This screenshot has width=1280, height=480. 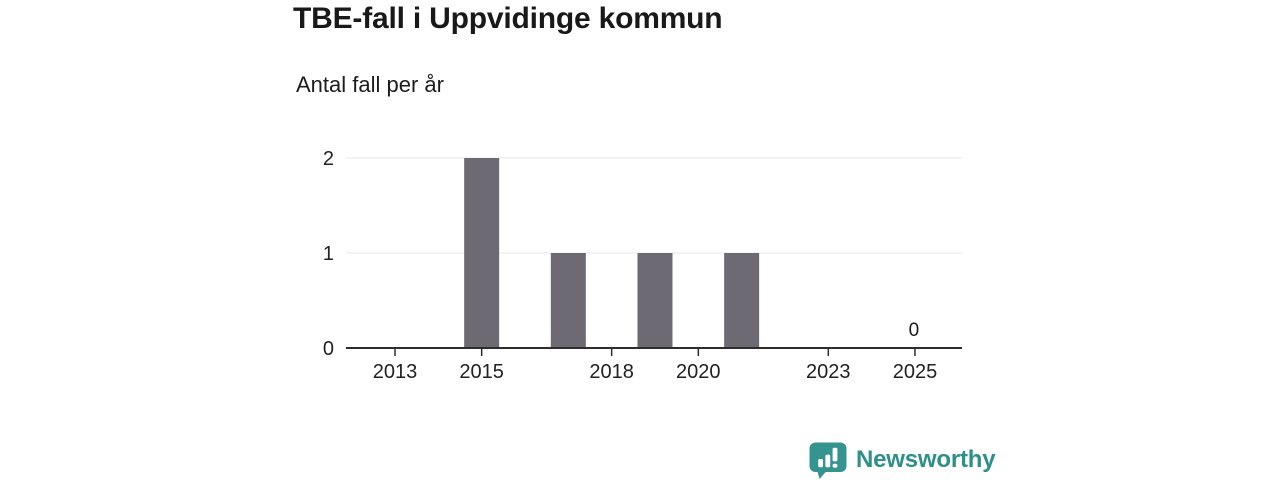 I want to click on newsworthy-brand: Newsworthy, so click(x=902, y=460).